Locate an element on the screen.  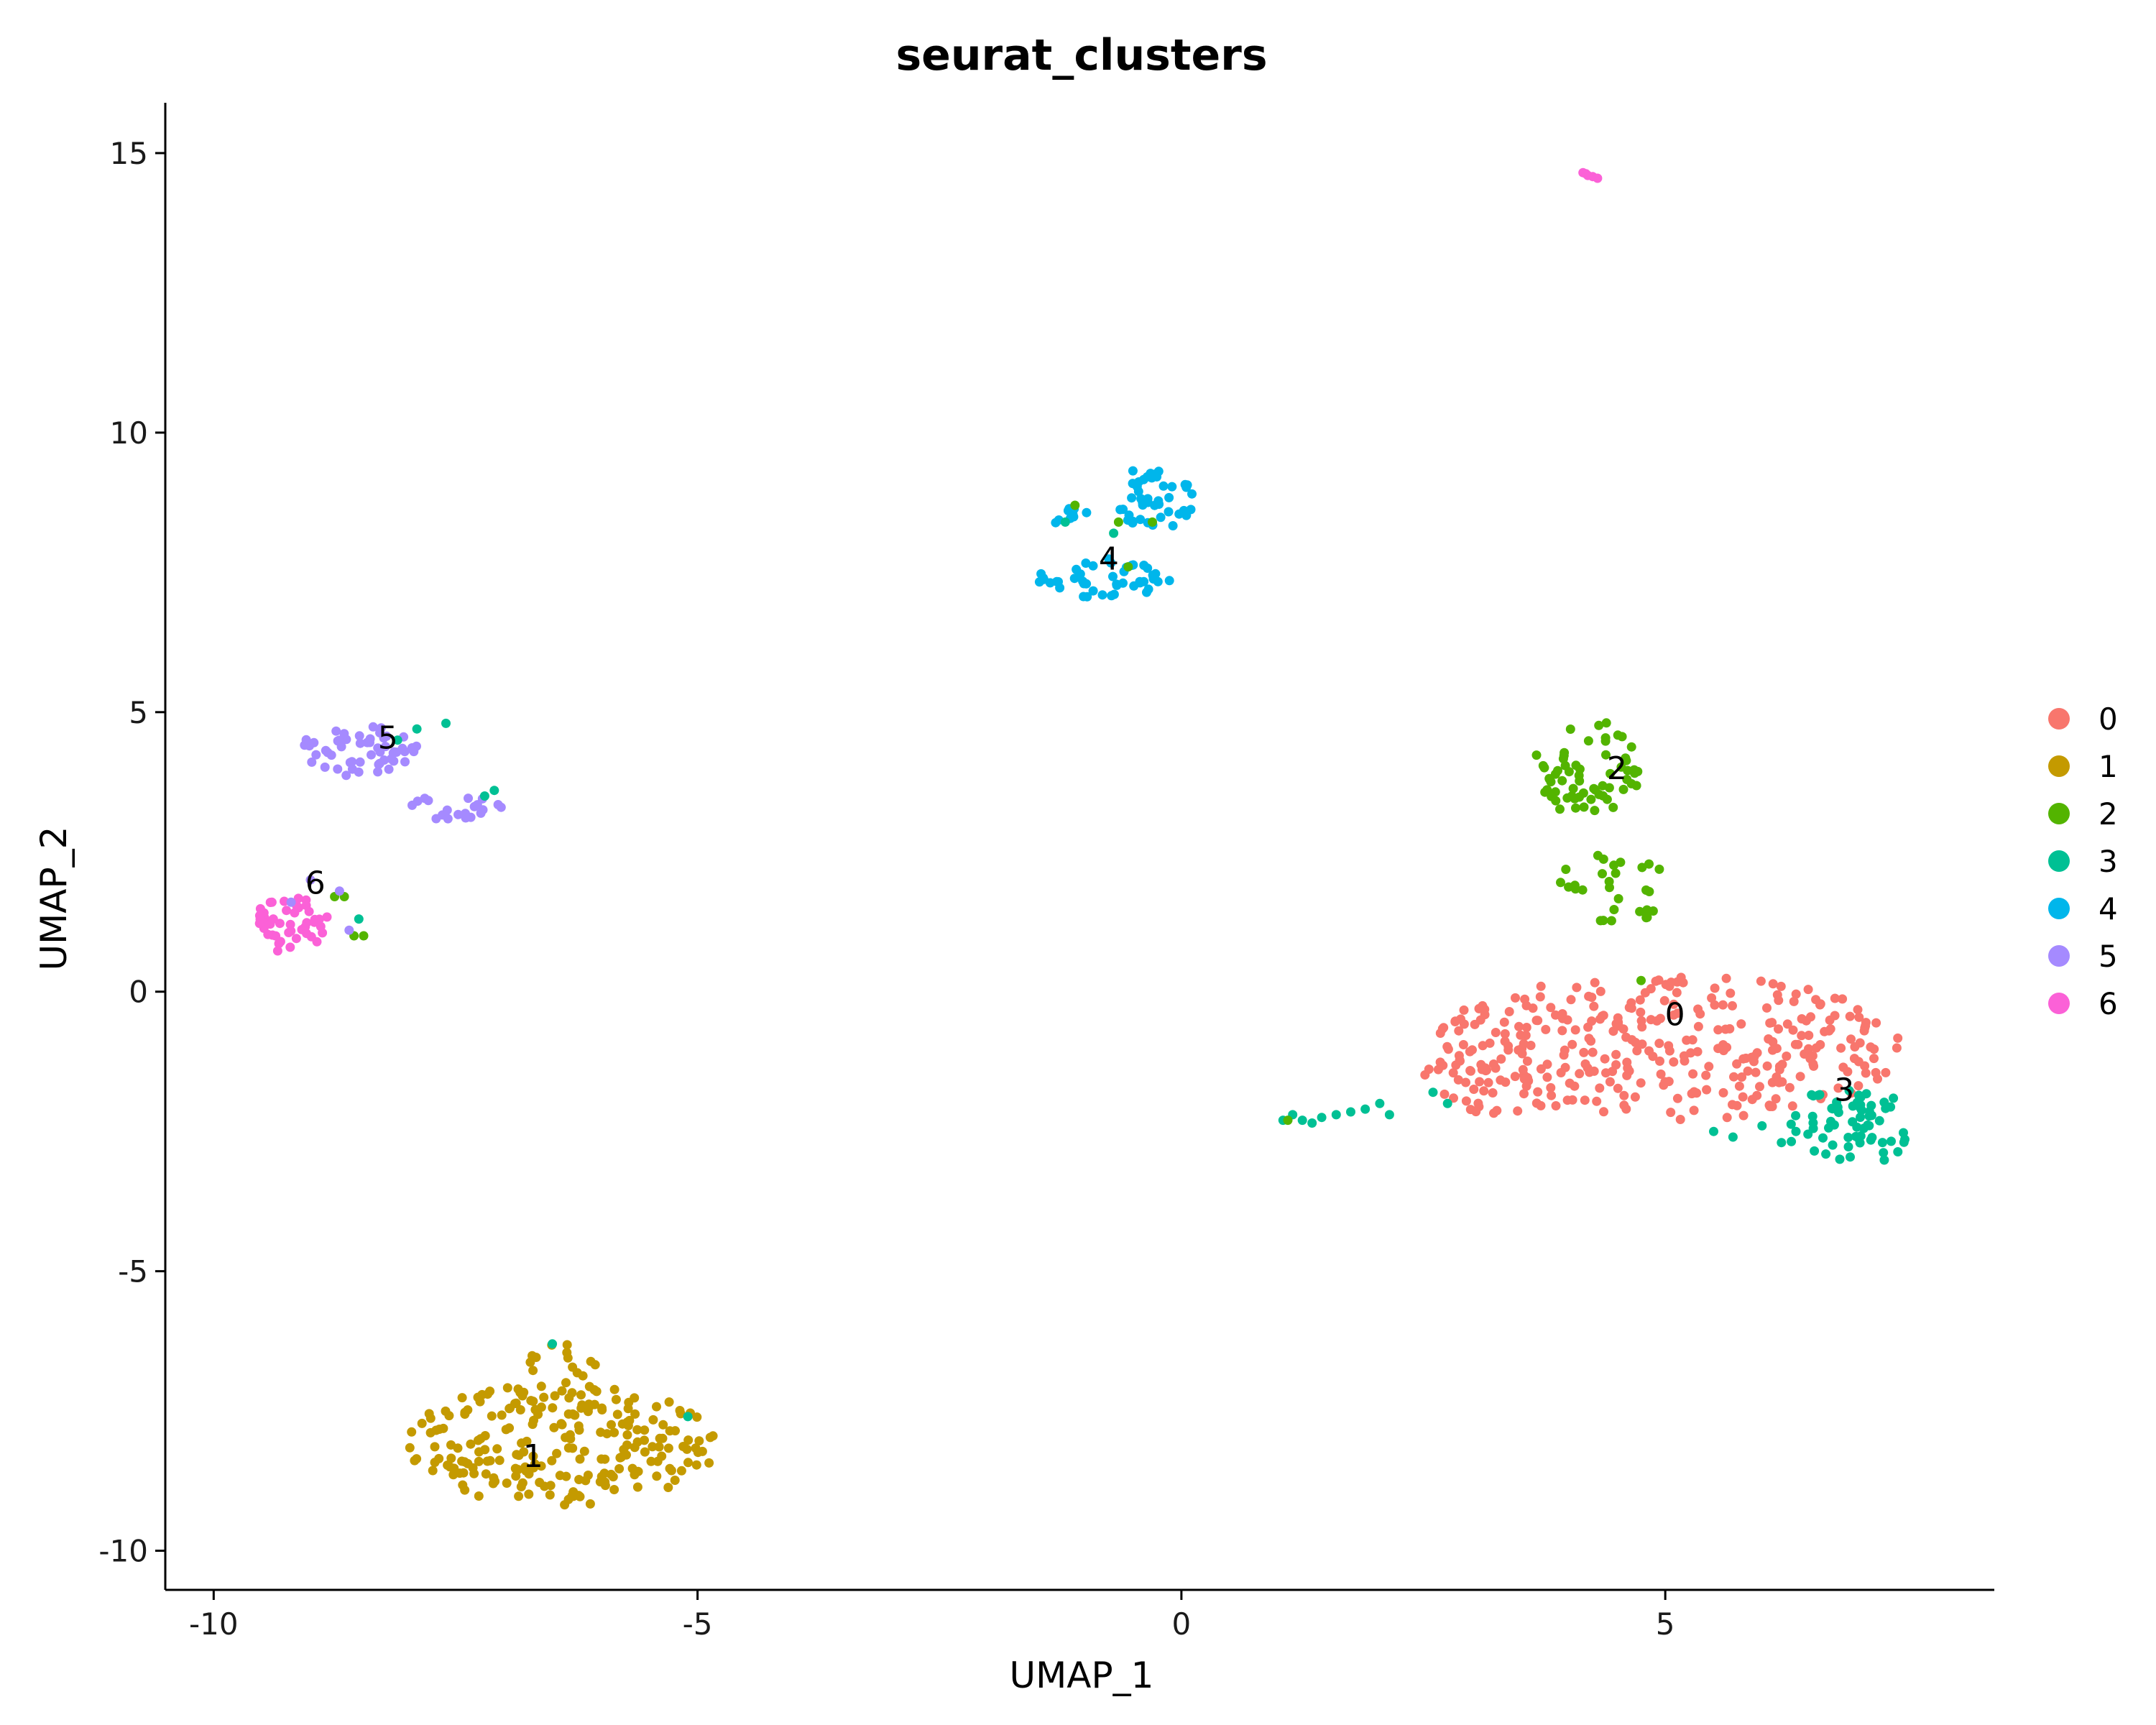
y-axis-title: UMAP_2 is located at coordinates (54, 899).